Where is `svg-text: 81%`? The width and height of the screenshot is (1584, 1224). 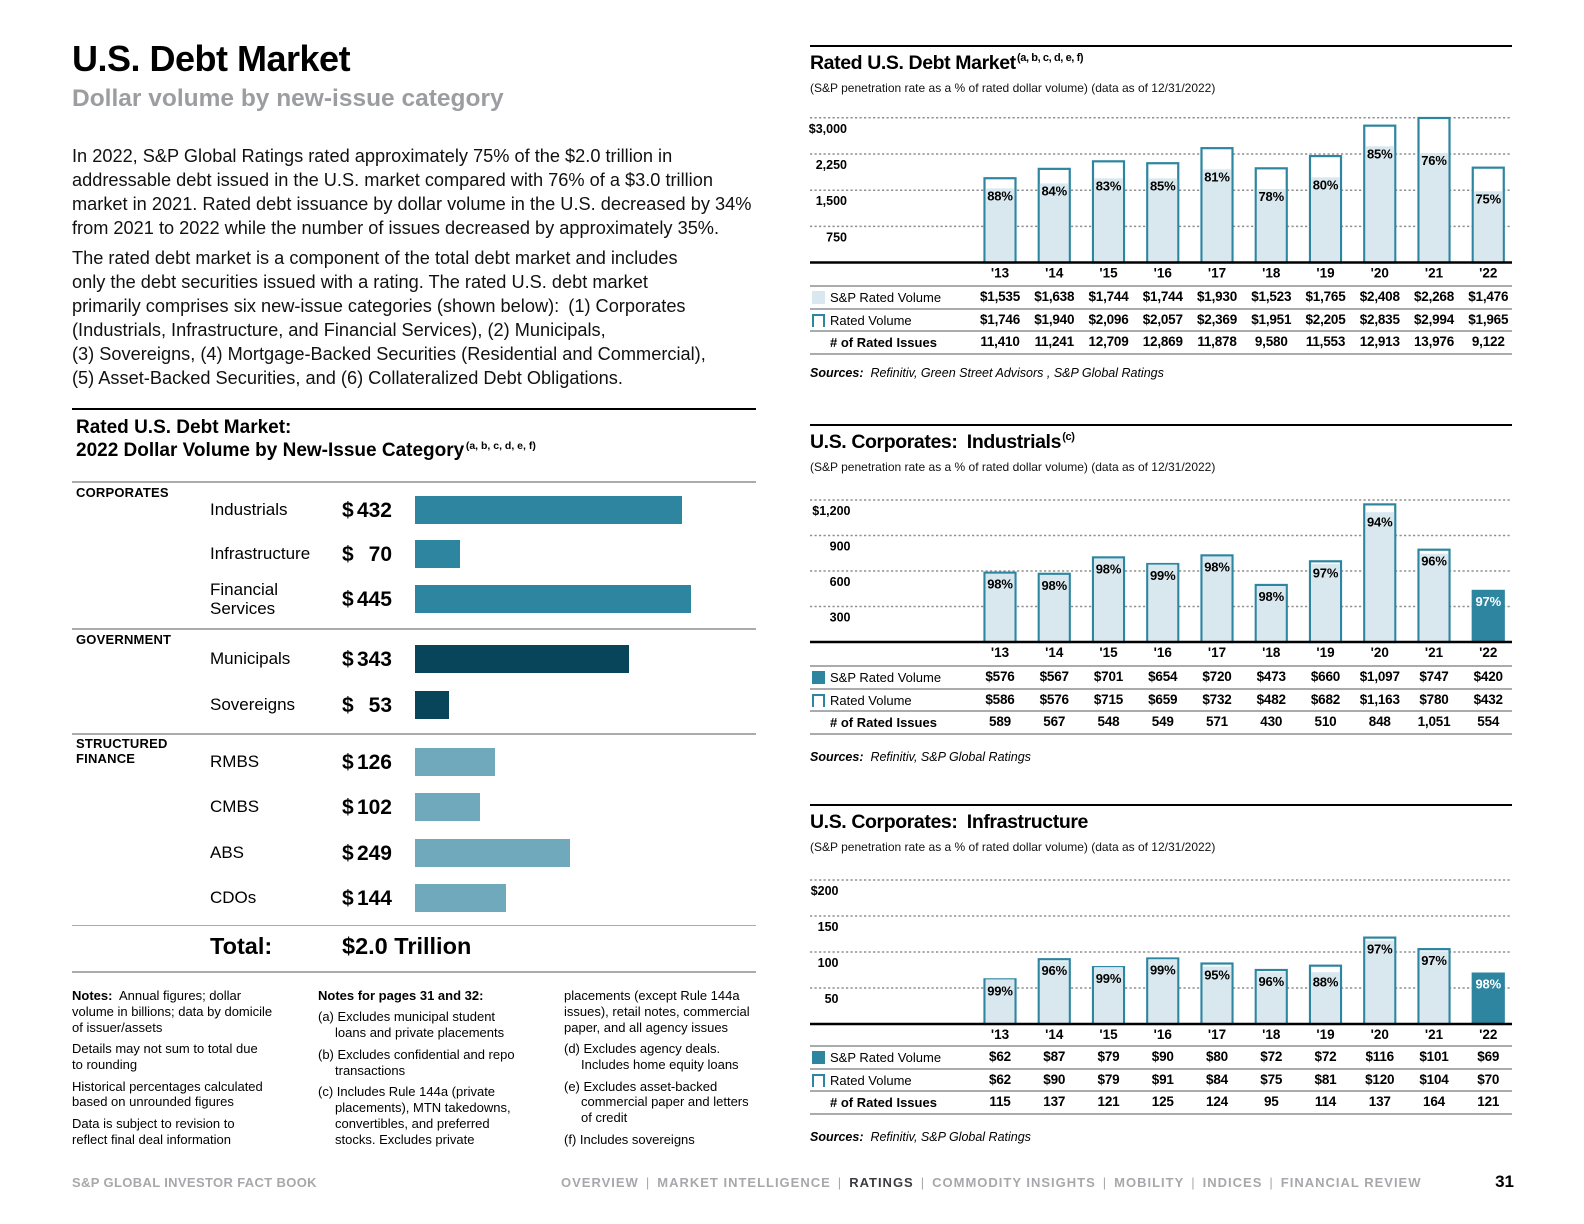
svg-text: 81% is located at coordinates (1217, 176).